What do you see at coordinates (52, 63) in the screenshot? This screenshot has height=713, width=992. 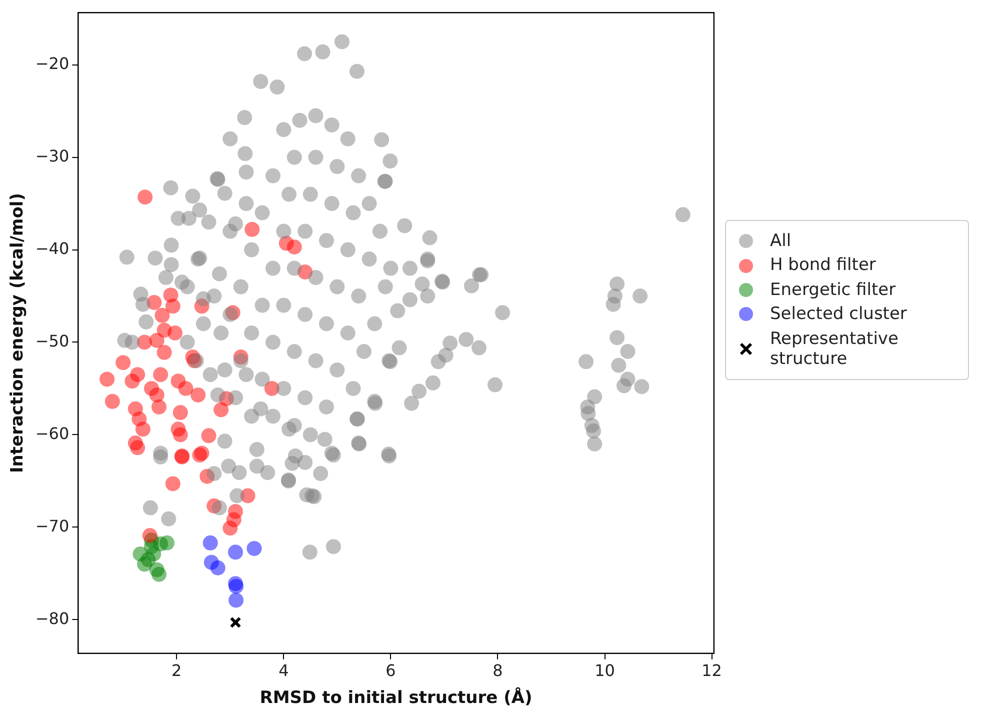 I see `y-tick-label: −20` at bounding box center [52, 63].